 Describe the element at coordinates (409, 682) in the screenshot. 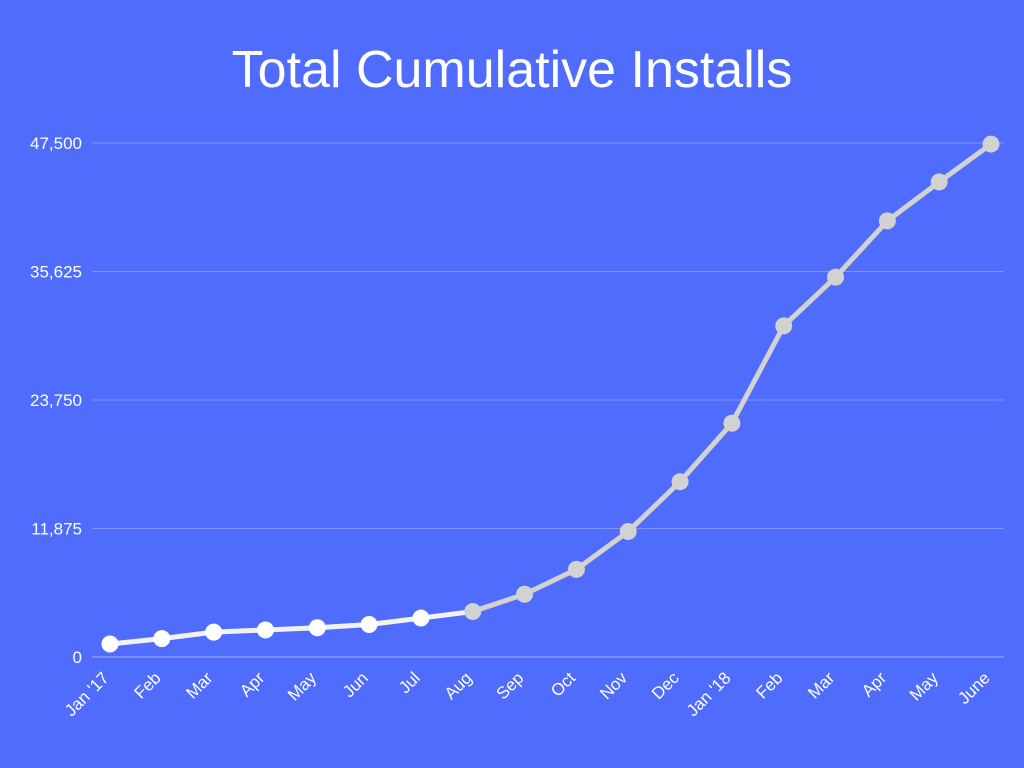

I see `x-tick-label: Jul` at that location.